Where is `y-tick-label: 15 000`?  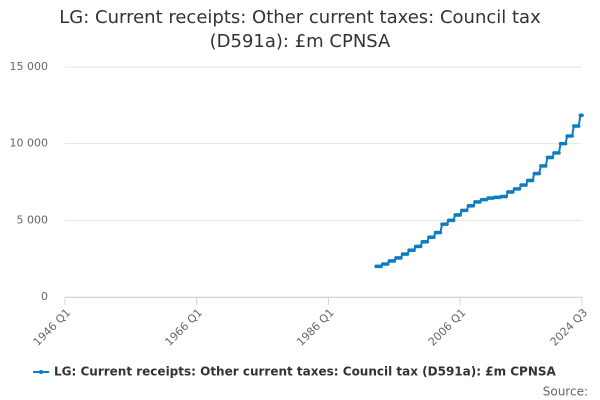
y-tick-label: 15 000 is located at coordinates (29, 66).